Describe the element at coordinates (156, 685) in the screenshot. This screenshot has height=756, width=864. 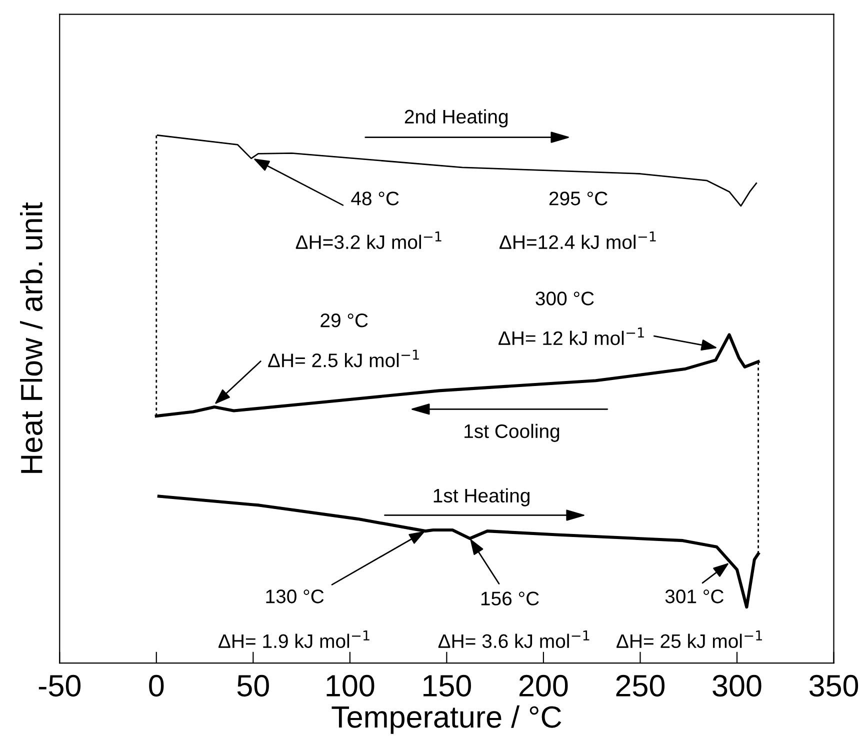
I see `x-tick-label: 0` at that location.